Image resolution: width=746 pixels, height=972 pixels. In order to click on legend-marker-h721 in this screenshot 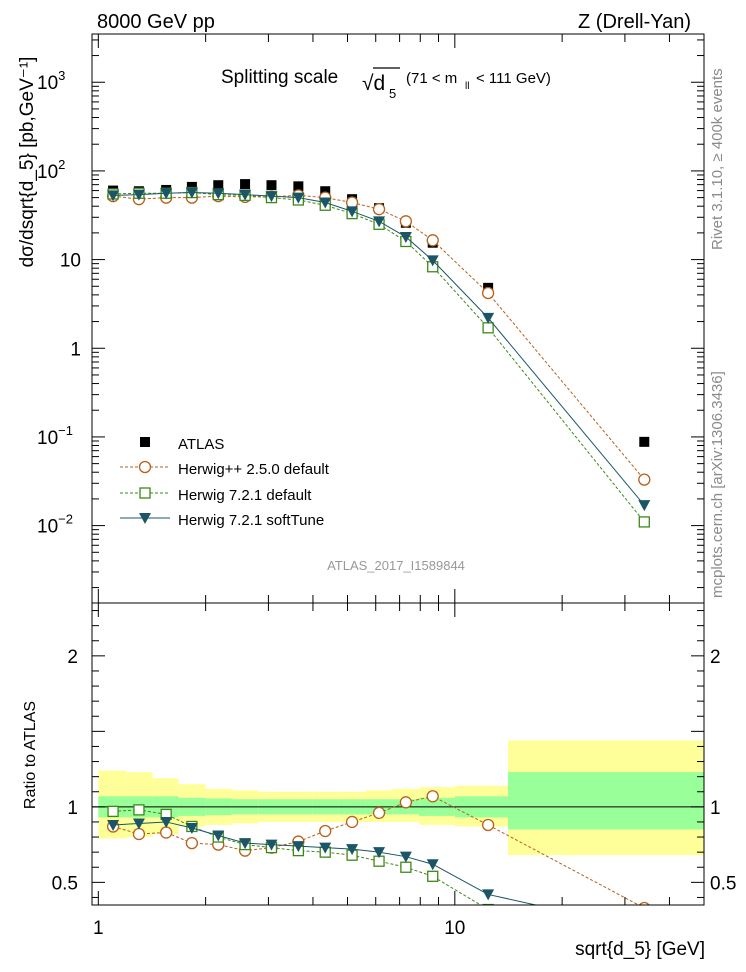, I will do `click(145, 493)`.